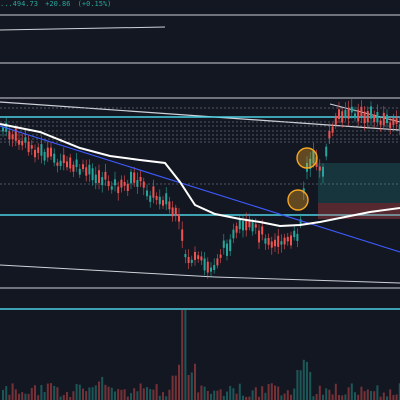  I want to click on highlight-markers, so click(302, 179).